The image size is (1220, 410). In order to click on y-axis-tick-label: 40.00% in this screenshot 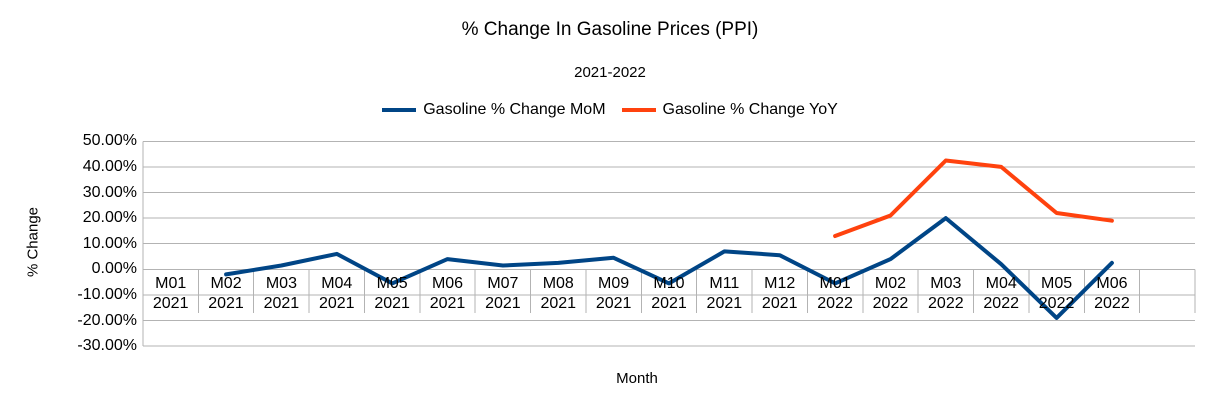, I will do `click(109, 166)`.